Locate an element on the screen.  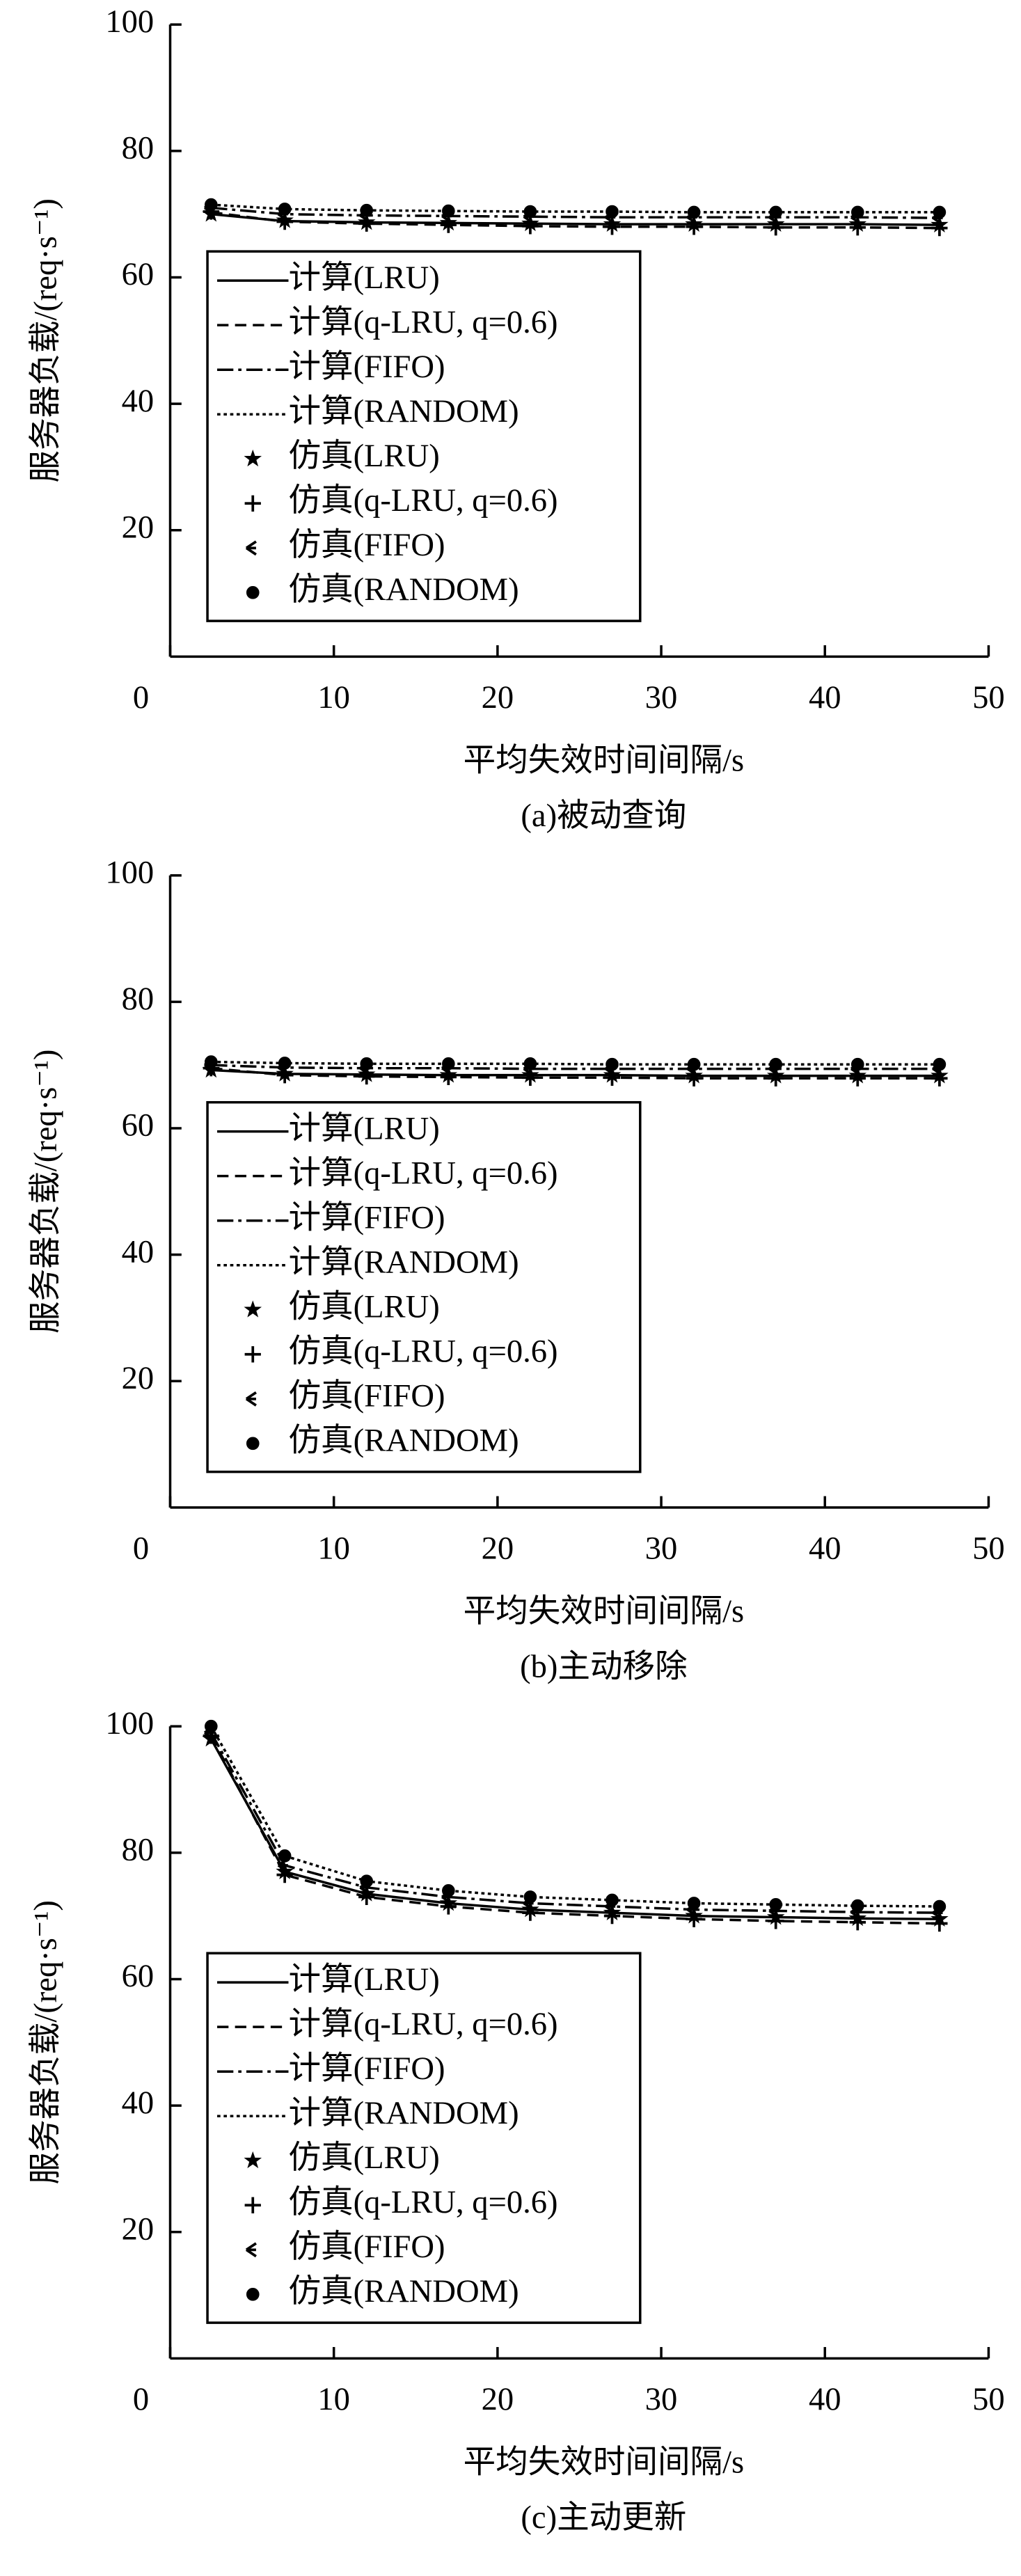
caption: (a)被动查询 is located at coordinates (603, 816).